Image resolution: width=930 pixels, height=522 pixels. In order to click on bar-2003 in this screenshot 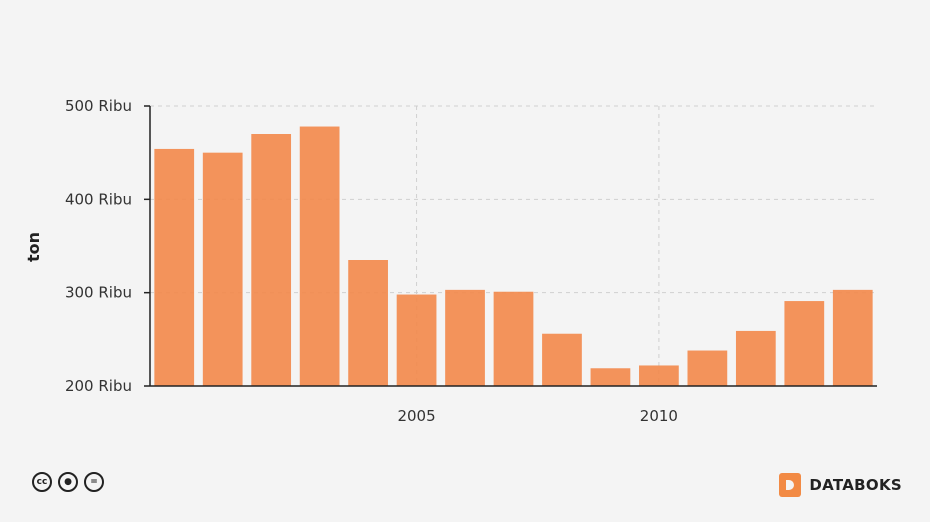, I will do `click(319, 256)`.